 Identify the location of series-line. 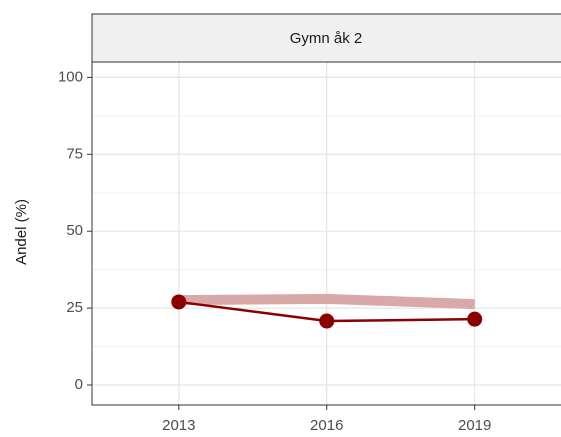
(326, 301).